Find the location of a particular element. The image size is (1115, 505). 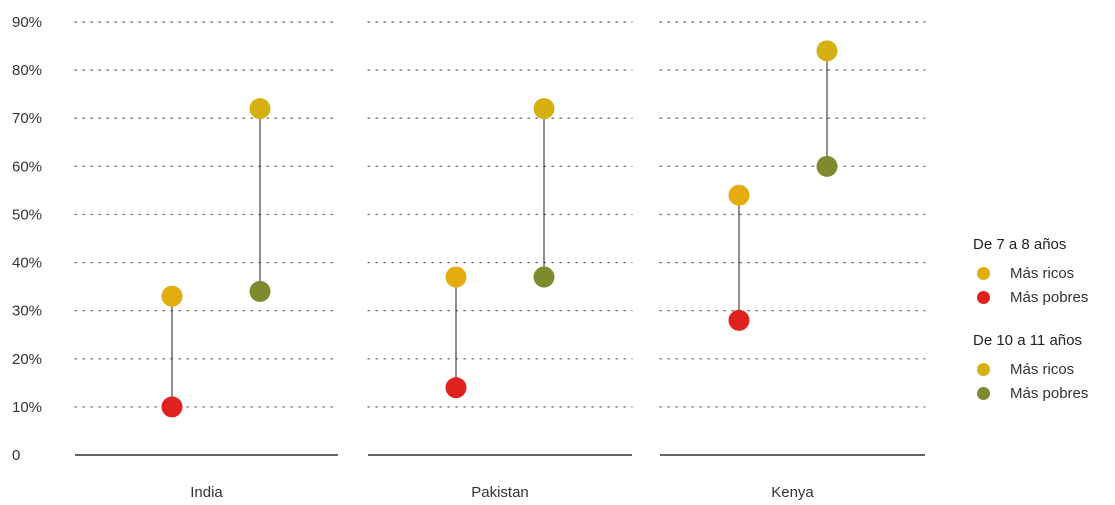

point-india-g10-11-poor is located at coordinates (260, 291).